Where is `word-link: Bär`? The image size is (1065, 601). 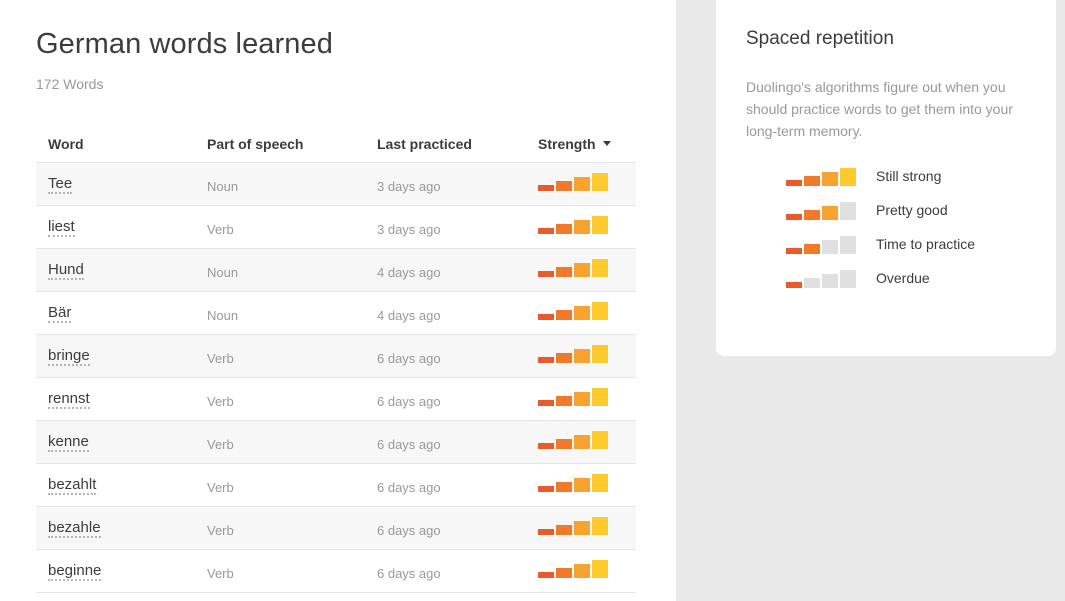 word-link: Bär is located at coordinates (60, 313).